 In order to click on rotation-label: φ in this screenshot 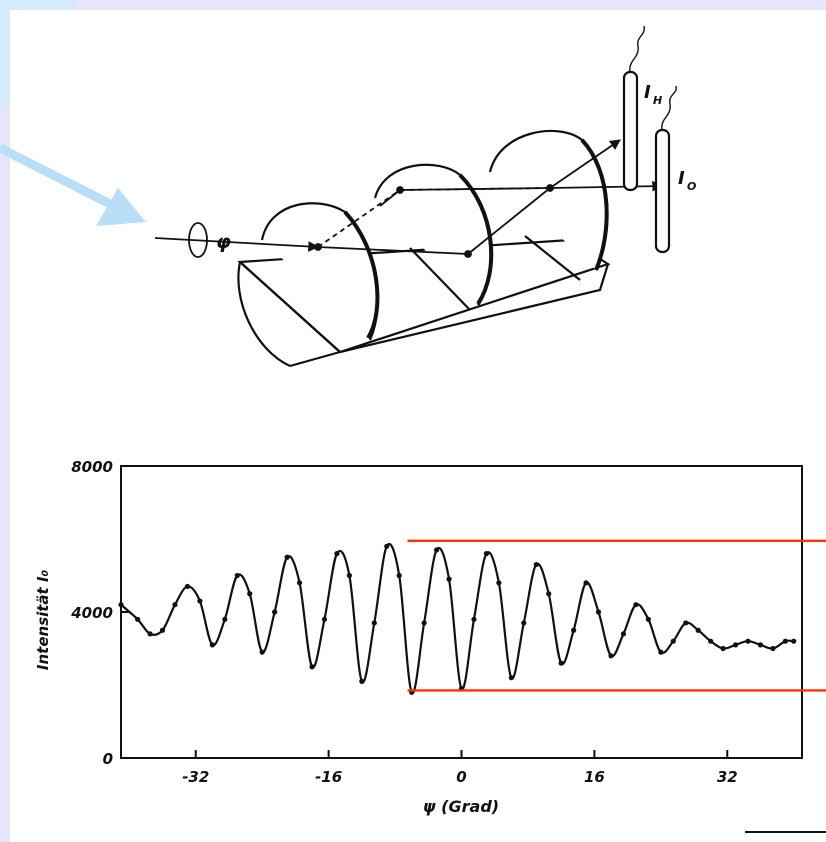, I will do `click(223, 242)`.